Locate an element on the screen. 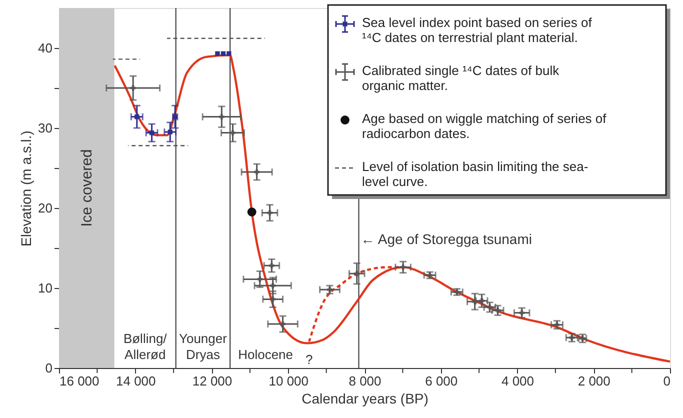  y-tick-label: 20 is located at coordinates (45, 208).